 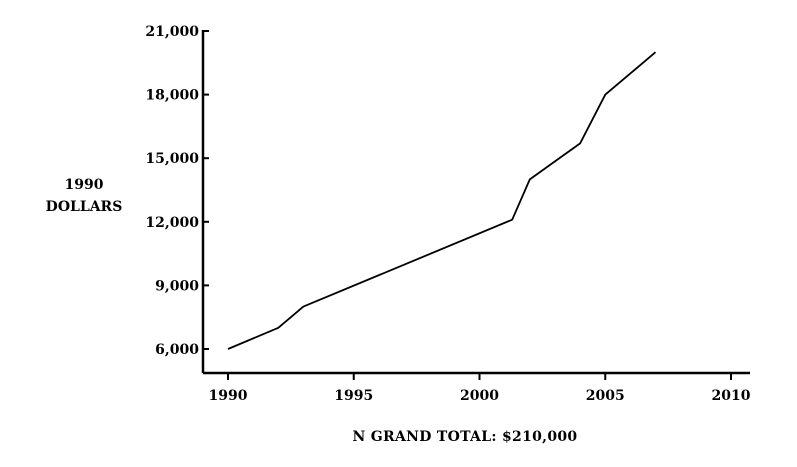 I want to click on x-tick-label: 2000, so click(x=479, y=396).